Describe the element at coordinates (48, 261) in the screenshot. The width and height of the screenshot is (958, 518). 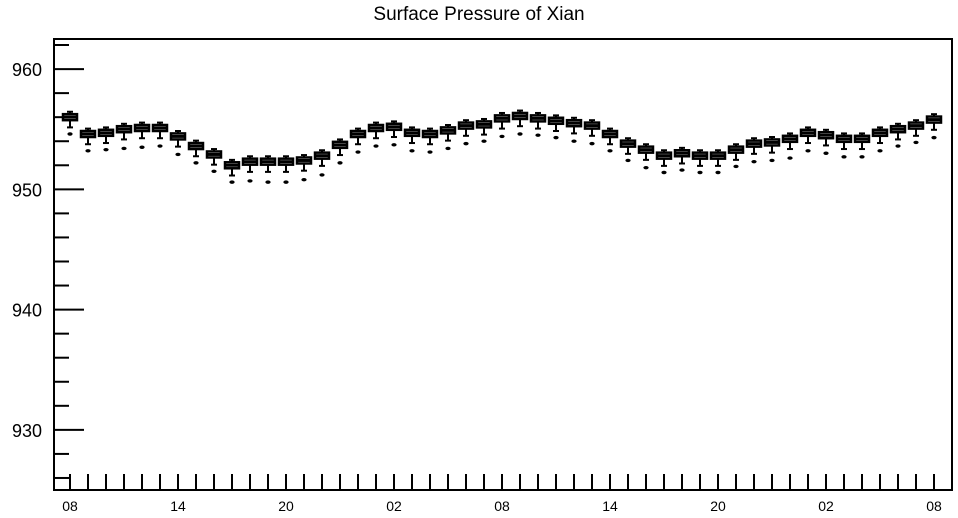
I see `y-axis: 930 940 950 960` at that location.